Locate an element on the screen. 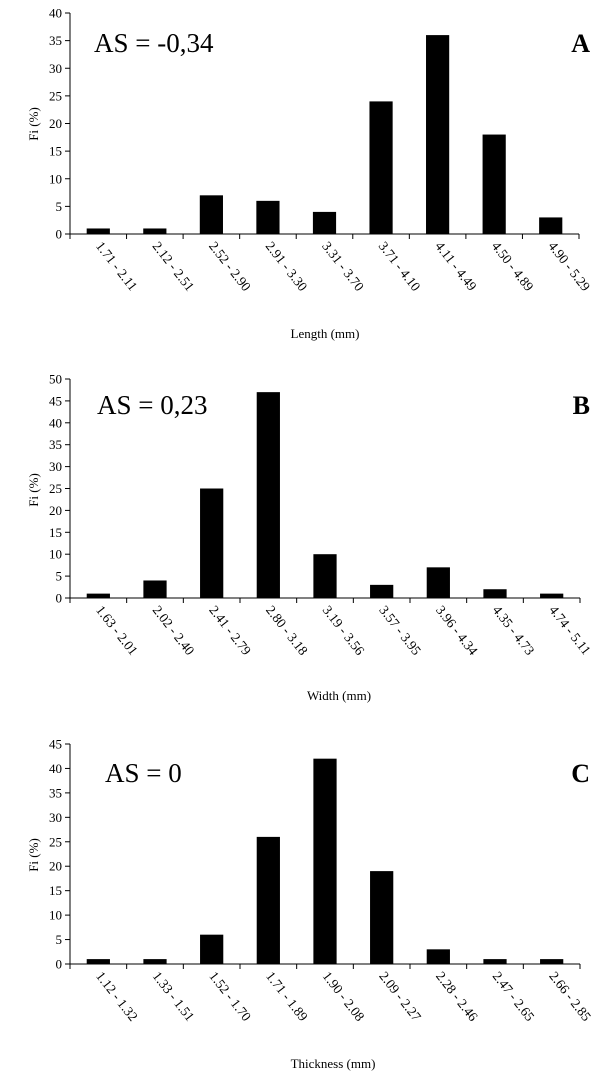 Image resolution: width=592 pixels, height=1079 pixels. y-tick-label-b: 30 is located at coordinates (55, 466).